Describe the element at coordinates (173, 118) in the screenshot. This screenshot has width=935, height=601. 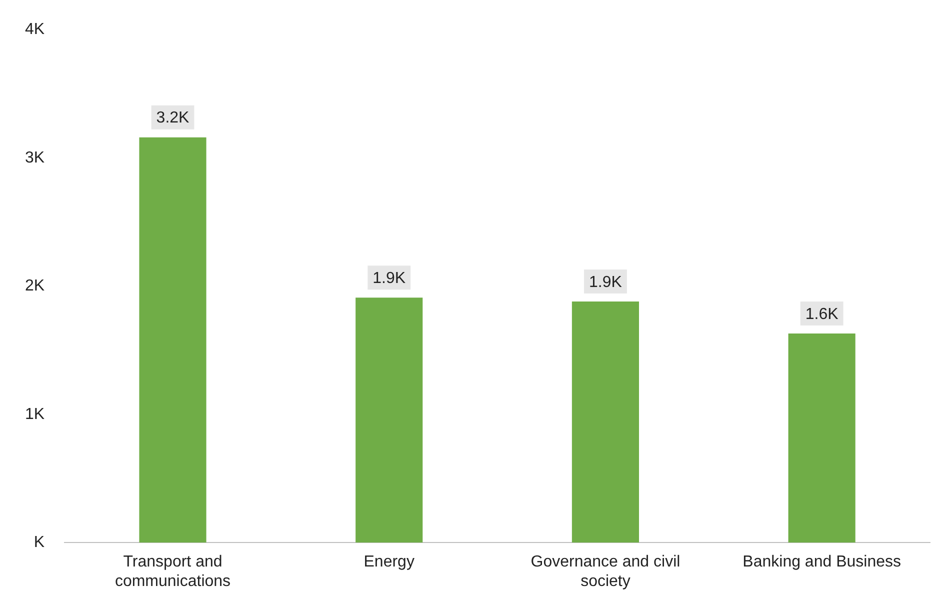
I see `data-label: 3.2K` at that location.